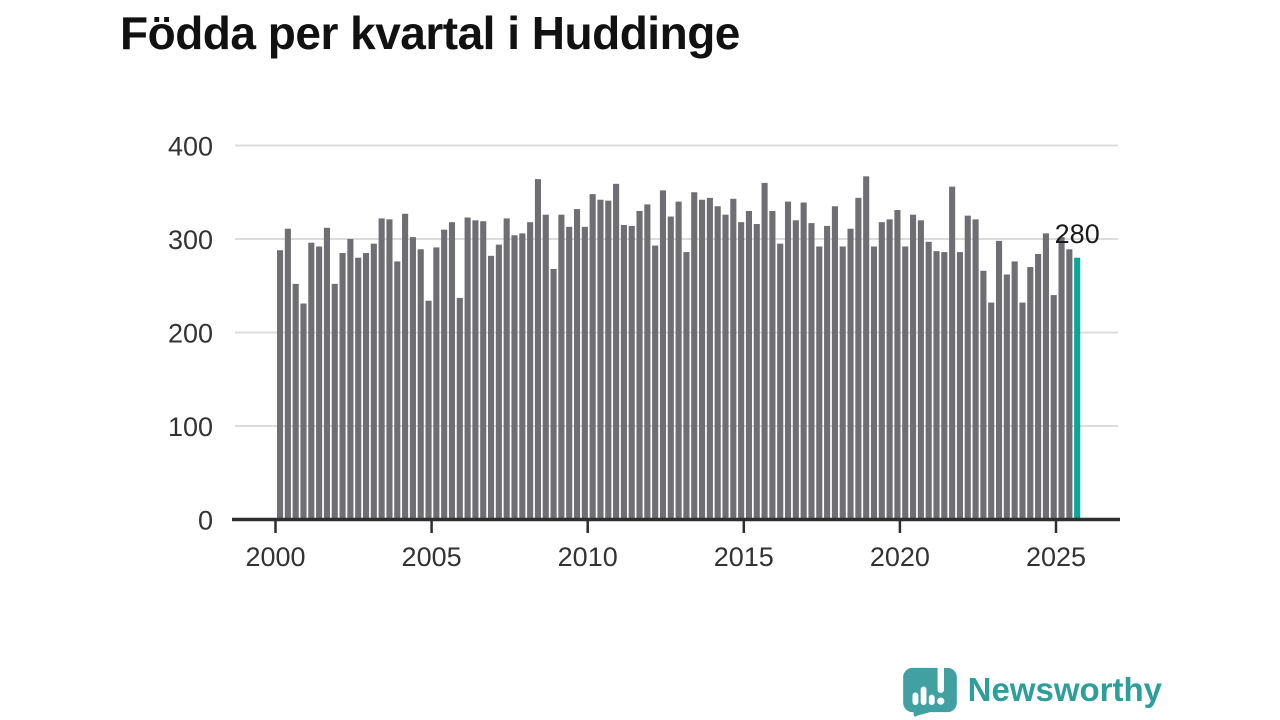 The image size is (1280, 720). What do you see at coordinates (190, 334) in the screenshot?
I see `y-tick-label-200: 200` at bounding box center [190, 334].